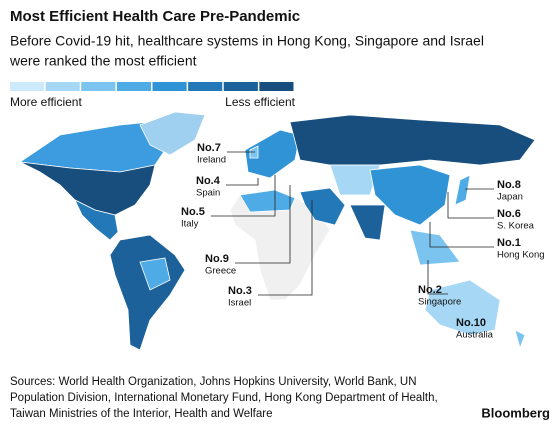  Describe the element at coordinates (516, 226) in the screenshot. I see `country-label: S. Korea` at that location.